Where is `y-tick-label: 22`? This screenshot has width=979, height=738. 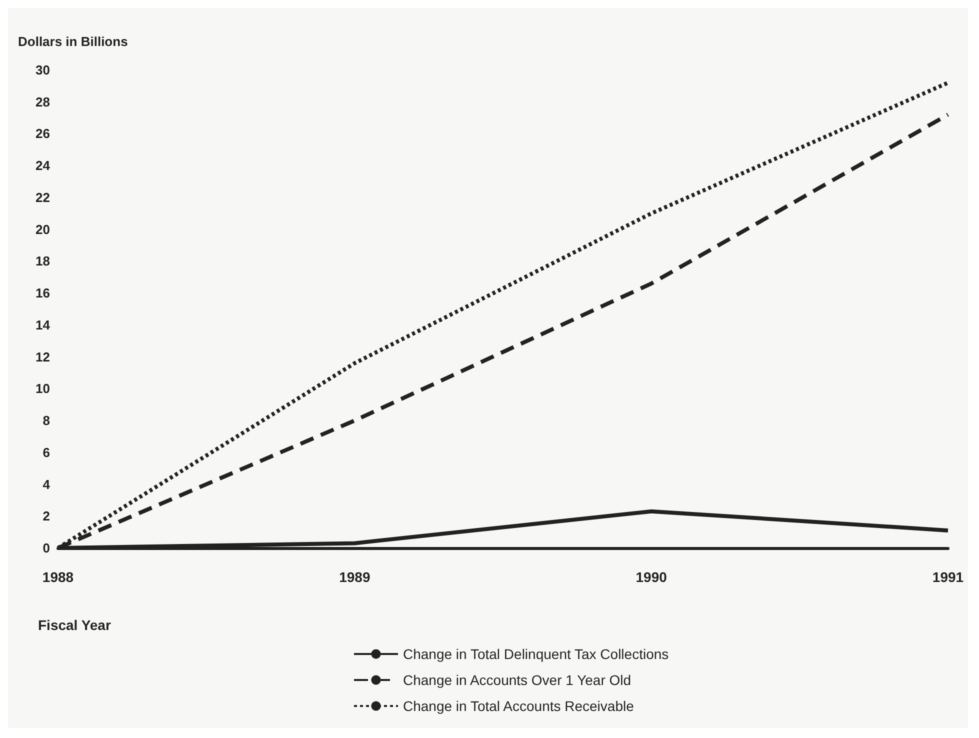 y-tick-label: 22 is located at coordinates (43, 197).